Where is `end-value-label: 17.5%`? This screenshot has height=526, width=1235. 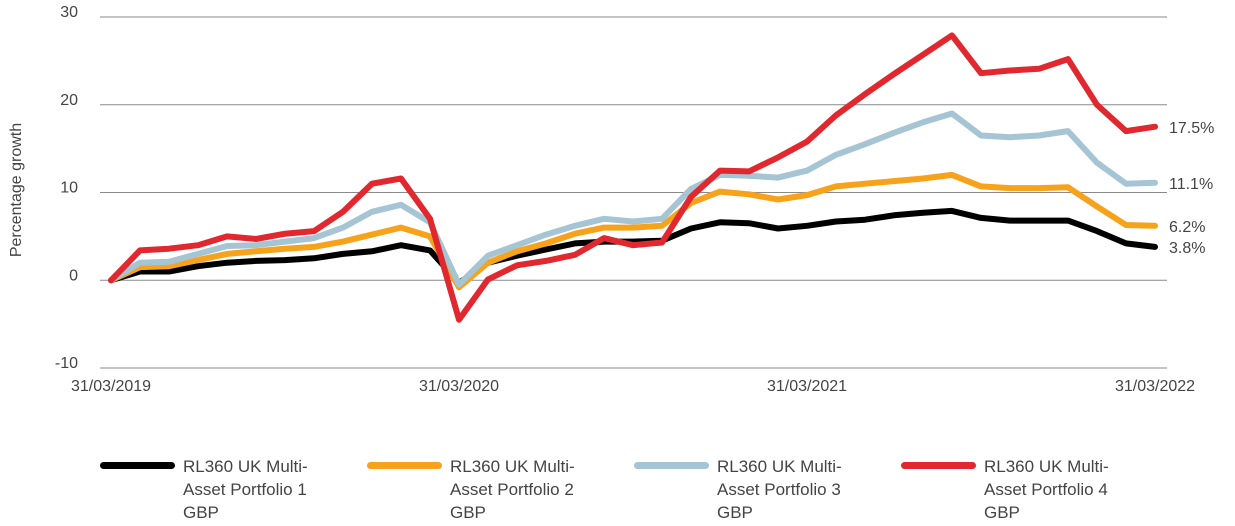
end-value-label: 17.5% is located at coordinates (1191, 128).